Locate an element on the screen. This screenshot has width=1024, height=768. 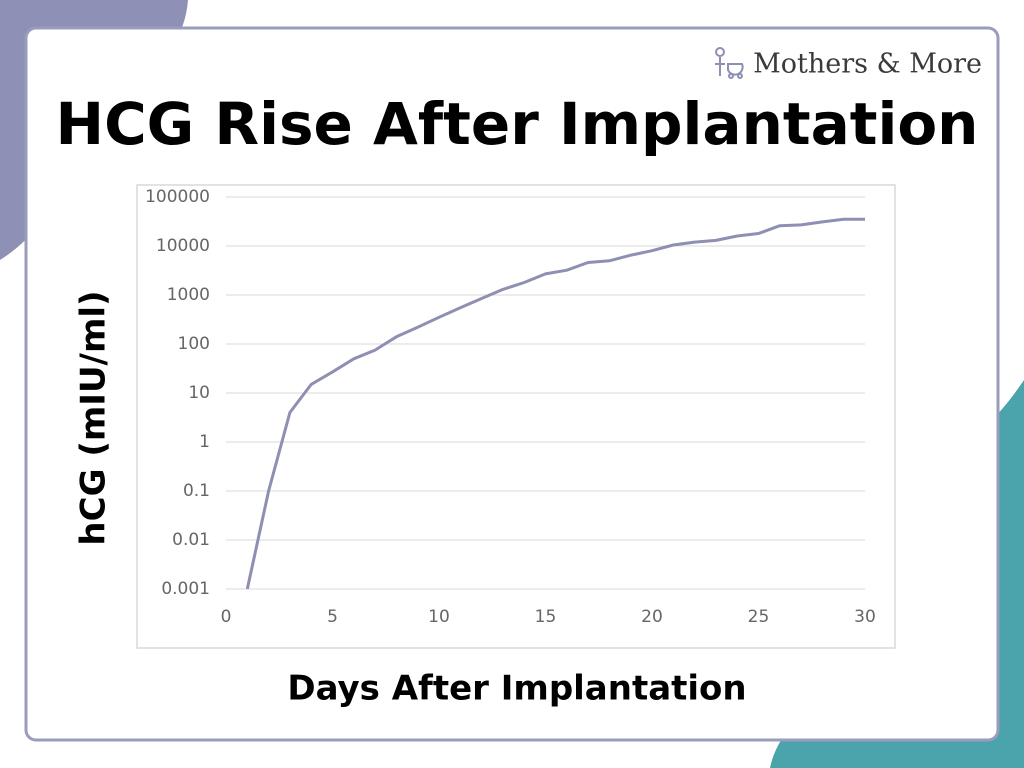
x-tick-label: 0 is located at coordinates (226, 617).